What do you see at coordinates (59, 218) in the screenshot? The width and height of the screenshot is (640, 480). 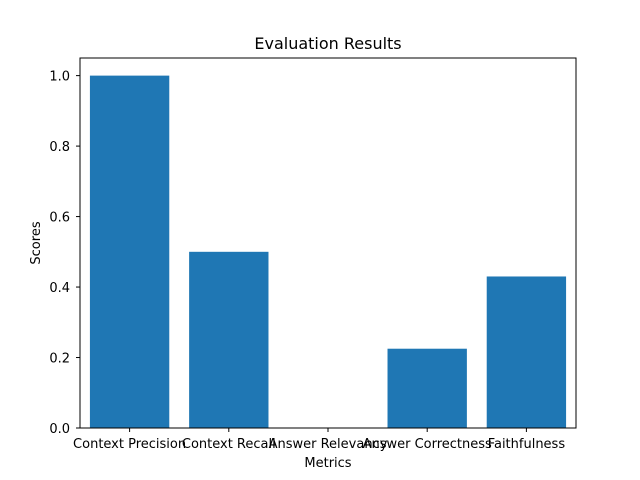 I see `y-tick-label: 0.6` at bounding box center [59, 218].